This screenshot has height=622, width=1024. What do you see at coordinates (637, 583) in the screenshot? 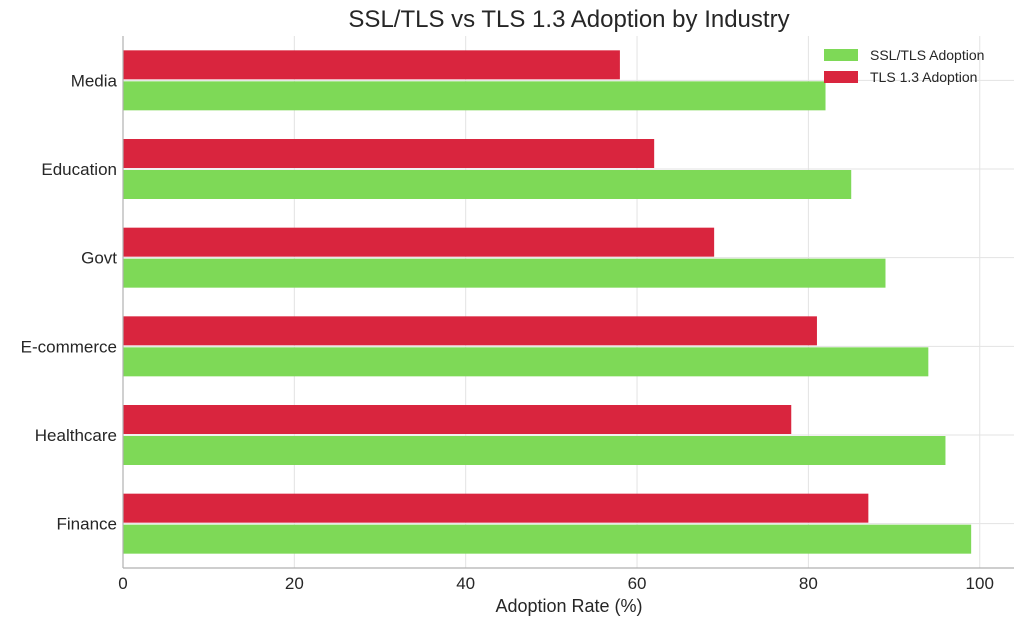
I see `x-tick-label: 60` at bounding box center [637, 583].